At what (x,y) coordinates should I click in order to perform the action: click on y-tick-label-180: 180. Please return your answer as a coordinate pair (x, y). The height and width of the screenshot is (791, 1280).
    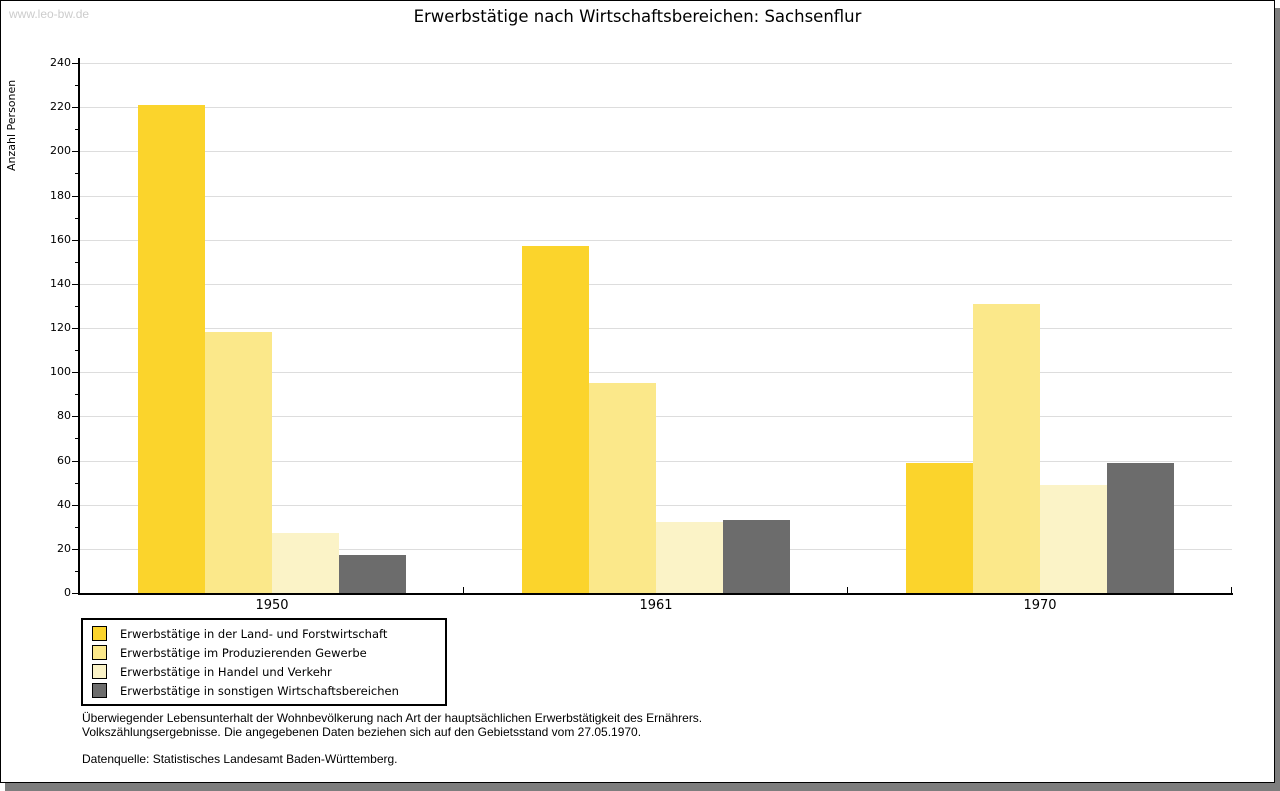
    Looking at the image, I should click on (60, 195).